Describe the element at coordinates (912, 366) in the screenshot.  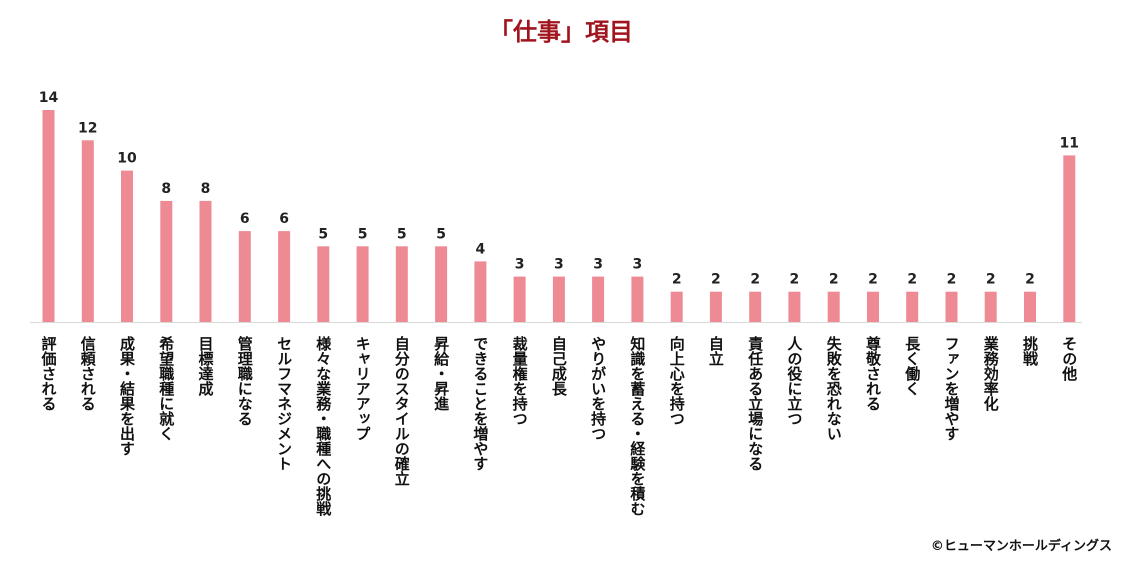
I see `category-label: 長く働く` at that location.